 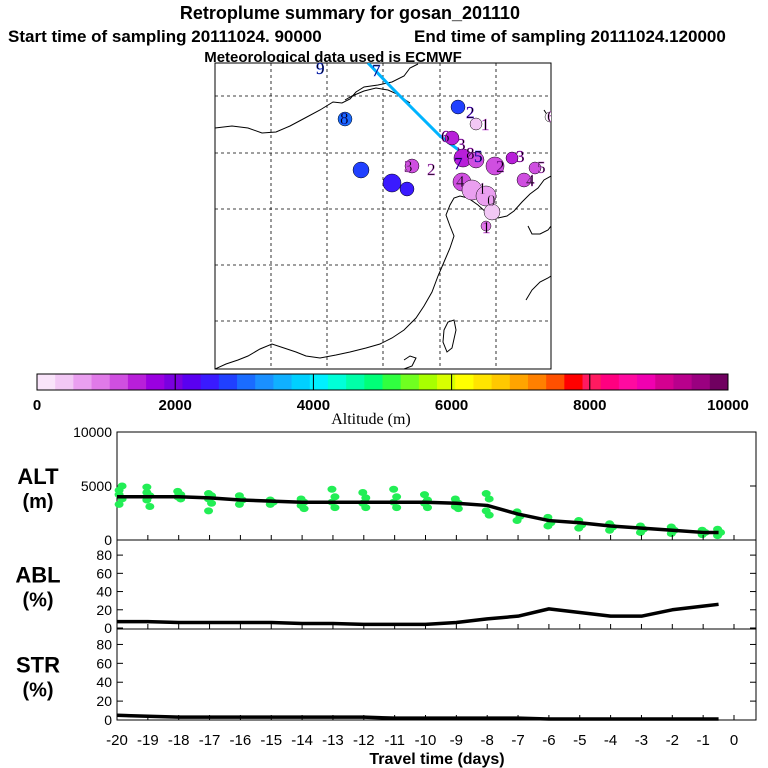 I want to click on panel-yunit: (%), so click(x=37, y=601).